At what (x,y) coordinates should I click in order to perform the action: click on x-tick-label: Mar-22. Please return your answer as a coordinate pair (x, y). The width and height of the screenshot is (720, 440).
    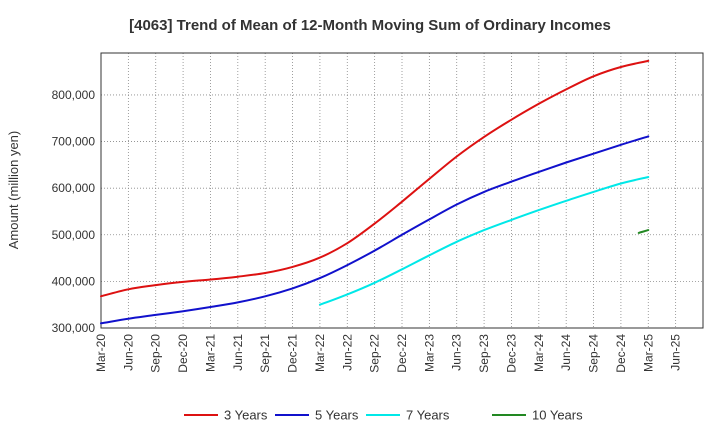
    Looking at the image, I should click on (320, 353).